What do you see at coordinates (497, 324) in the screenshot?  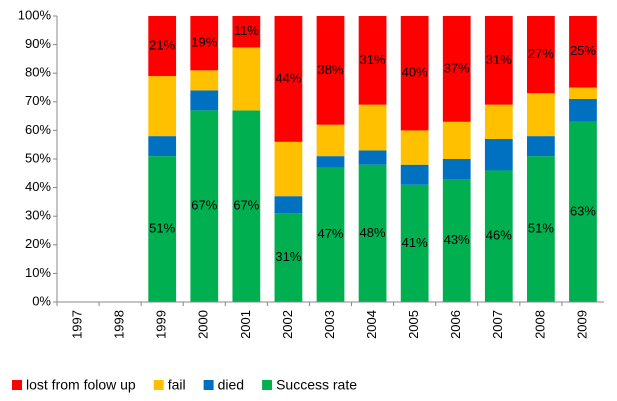 I see `x-tick-label: 2007` at bounding box center [497, 324].